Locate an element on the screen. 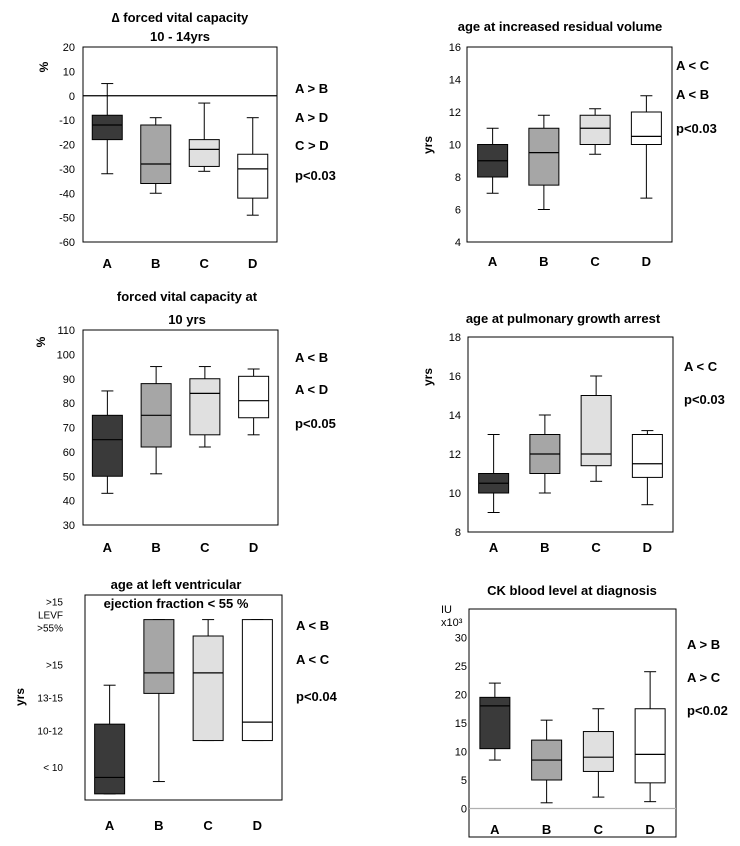  y-tick-label: 70 is located at coordinates (69, 429).